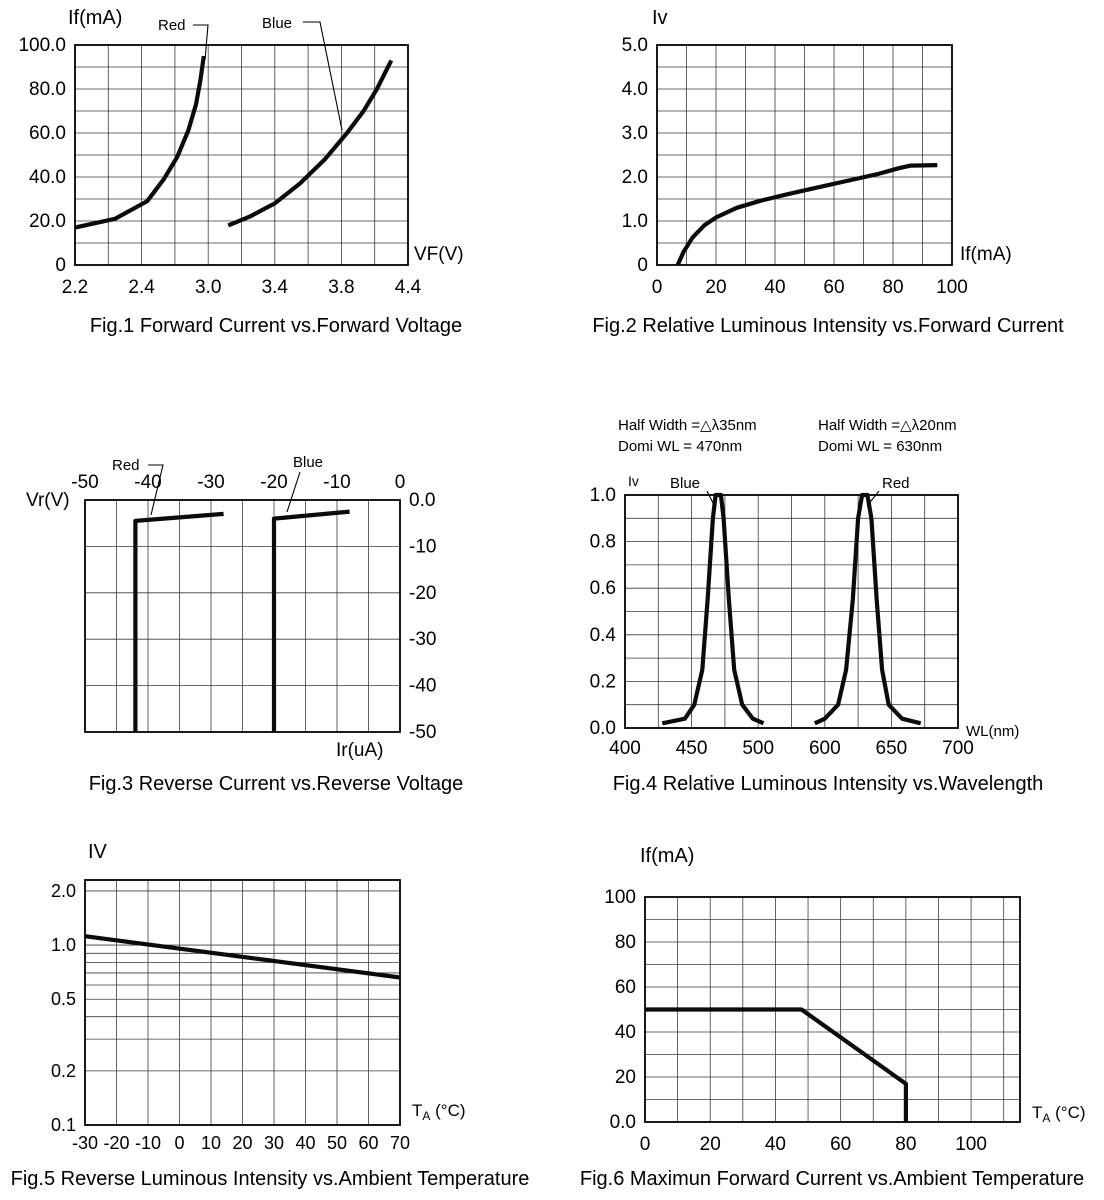 The width and height of the screenshot is (1104, 1200). Describe the element at coordinates (208, 287) in the screenshot. I see `fig1-xtick: 3.0` at that location.